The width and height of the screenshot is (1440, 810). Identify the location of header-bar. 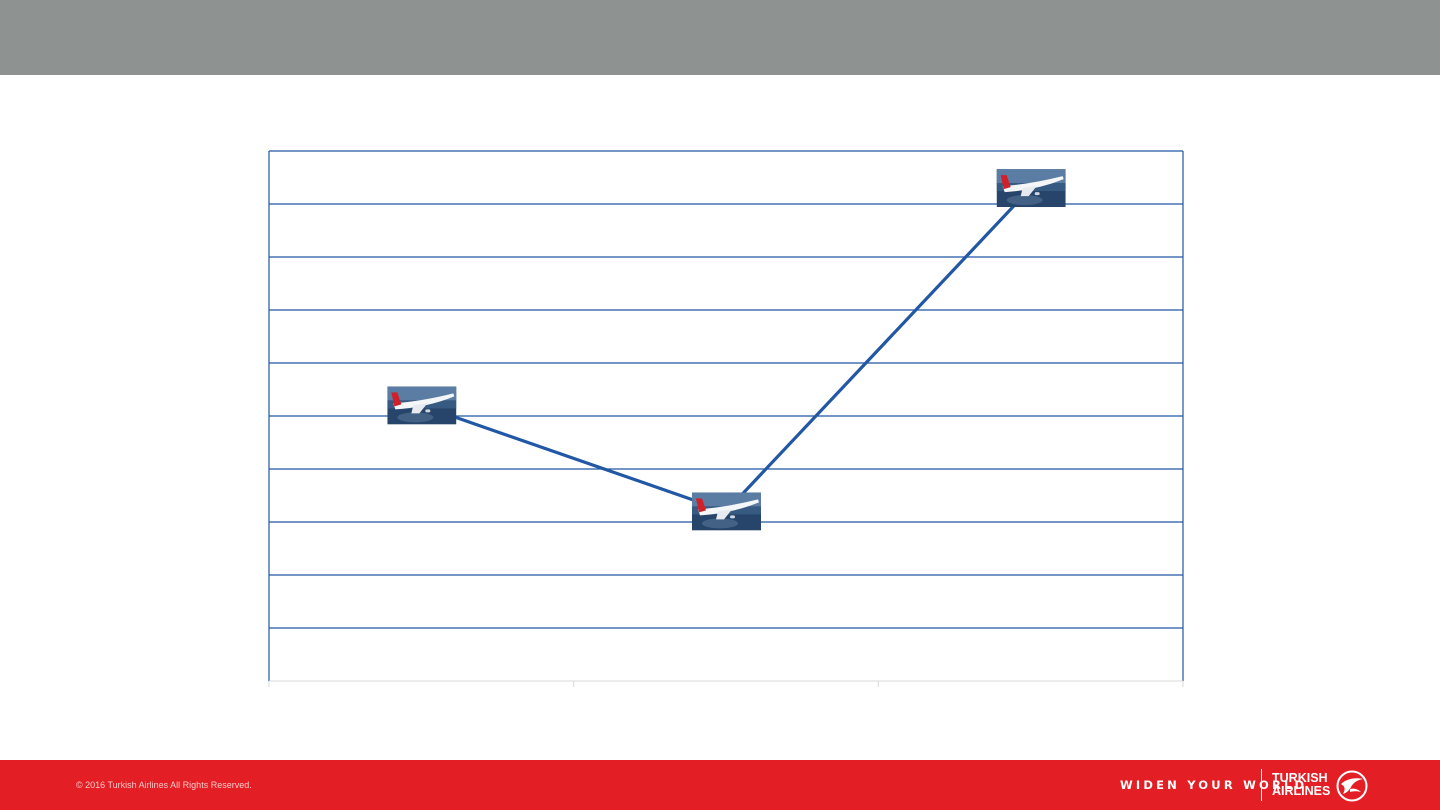
(720, 37).